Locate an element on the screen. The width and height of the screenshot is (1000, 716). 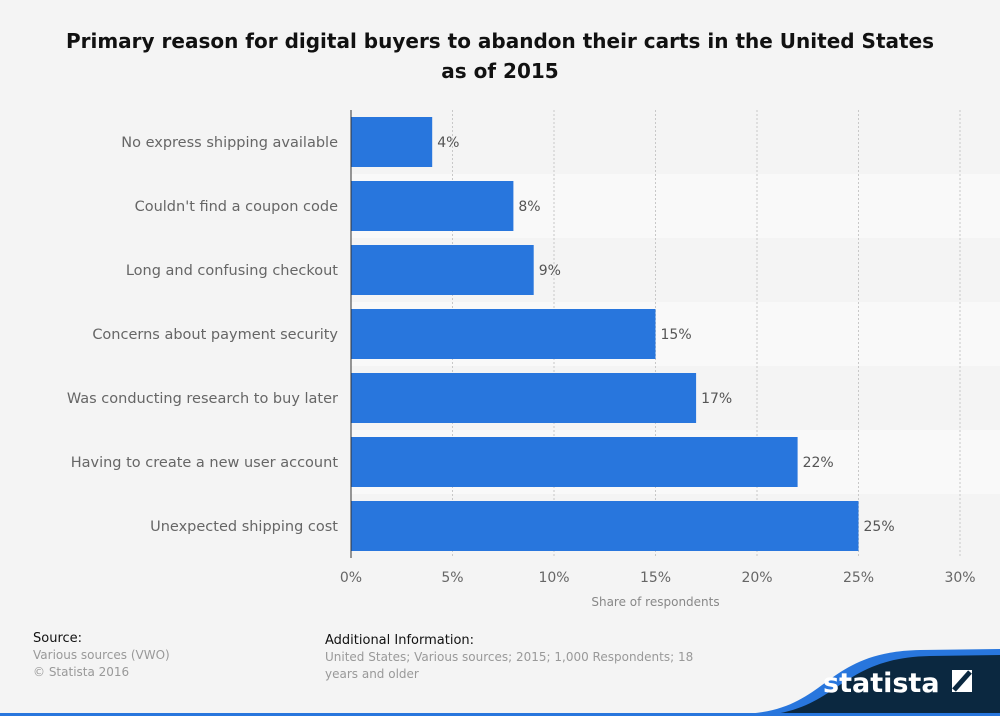
x-axis-title: Share of respondents is located at coordinates (655, 602).